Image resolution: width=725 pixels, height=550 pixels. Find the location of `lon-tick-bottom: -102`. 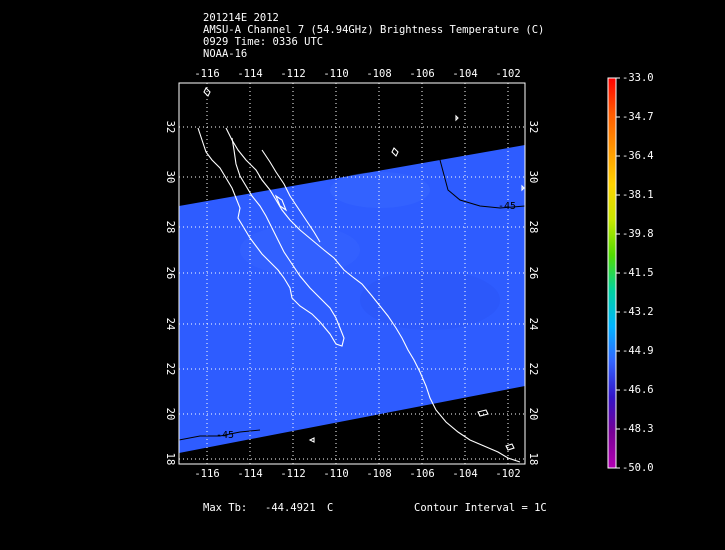

lon-tick-bottom: -102 is located at coordinates (508, 474).